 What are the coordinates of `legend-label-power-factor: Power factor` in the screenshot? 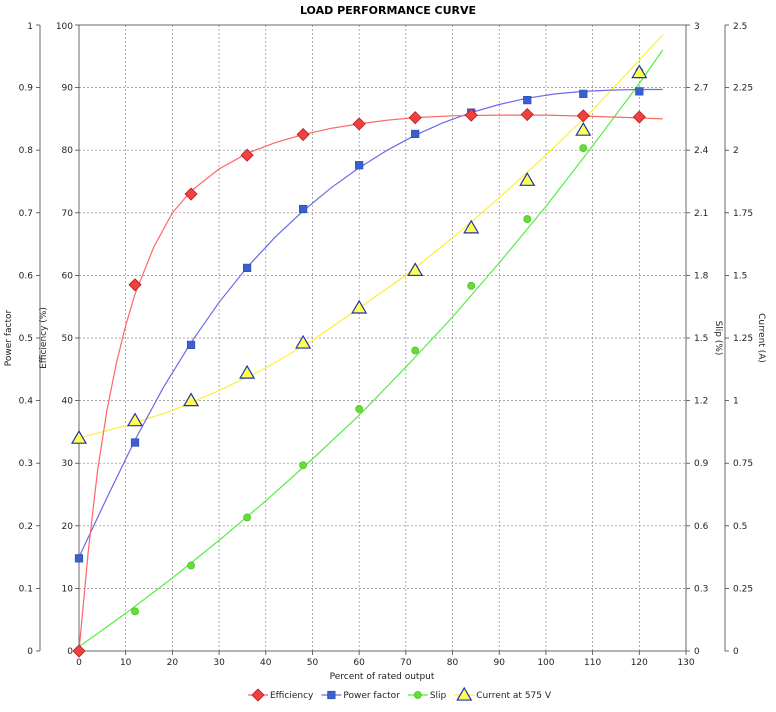 It's located at (371, 696).